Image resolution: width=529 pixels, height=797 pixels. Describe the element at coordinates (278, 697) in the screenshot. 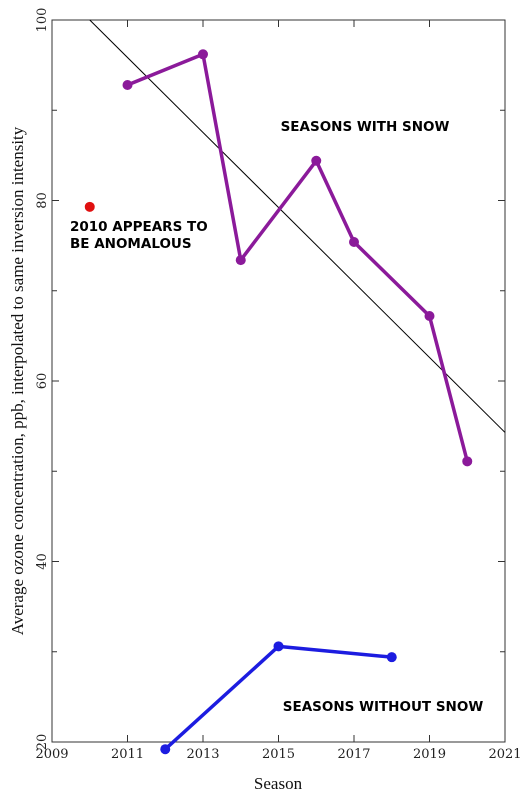

I see `series-line-without-snow` at that location.